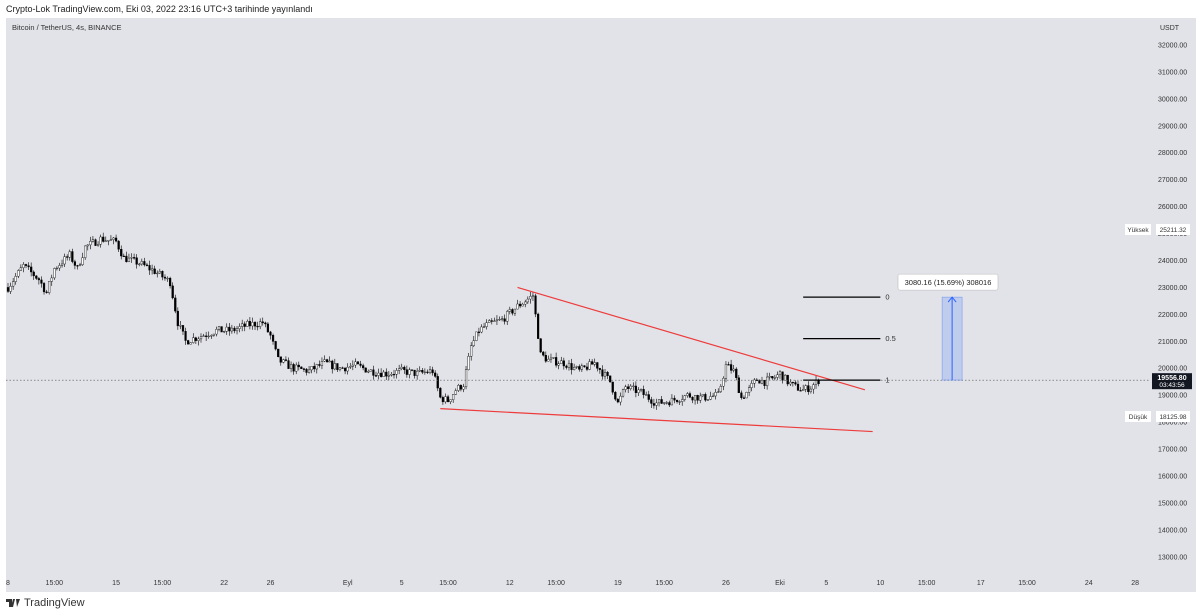 The width and height of the screenshot is (1200, 614). I want to click on low-value: 18125.98, so click(1172, 417).